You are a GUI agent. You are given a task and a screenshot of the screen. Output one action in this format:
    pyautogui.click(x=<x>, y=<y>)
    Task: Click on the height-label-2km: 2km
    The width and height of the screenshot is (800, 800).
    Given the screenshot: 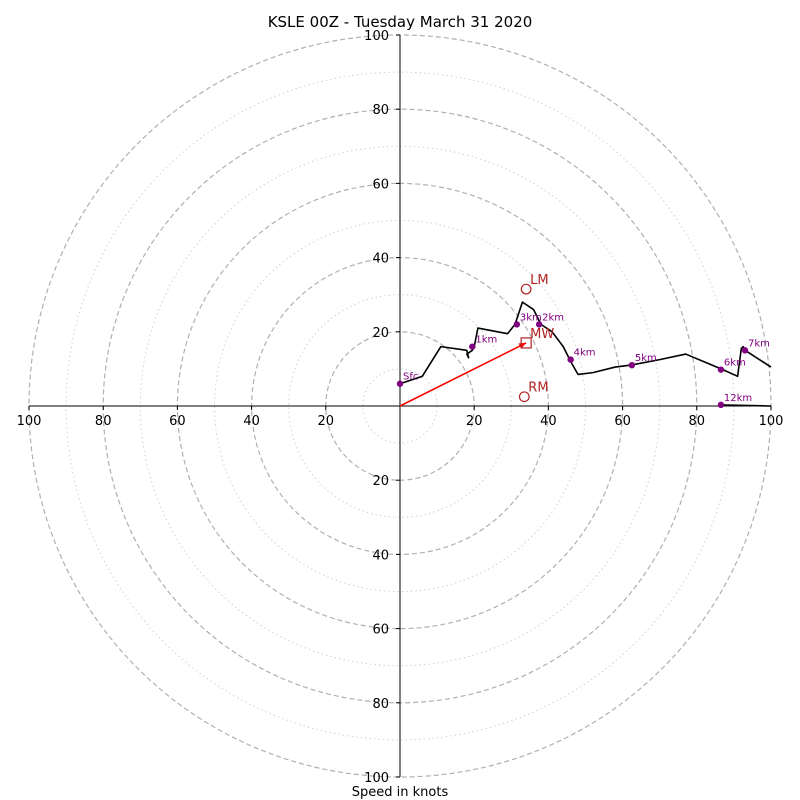 What is the action you would take?
    pyautogui.click(x=553, y=317)
    